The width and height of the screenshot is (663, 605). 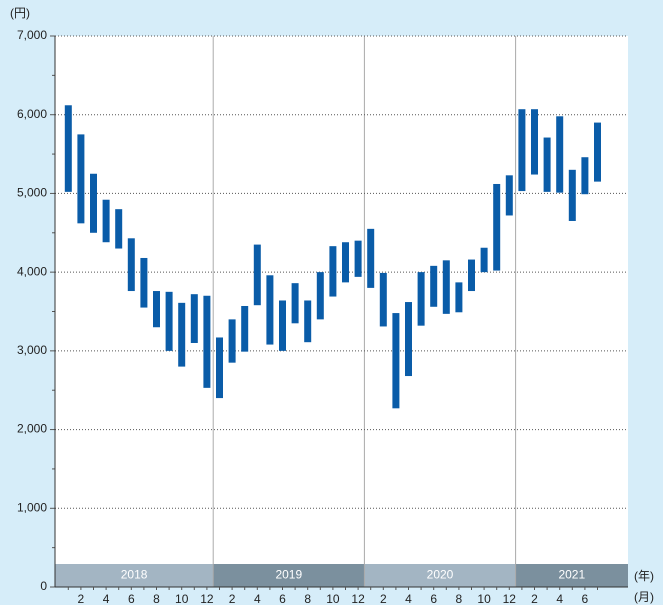 I want to click on year-label: 2019, so click(x=288, y=575).